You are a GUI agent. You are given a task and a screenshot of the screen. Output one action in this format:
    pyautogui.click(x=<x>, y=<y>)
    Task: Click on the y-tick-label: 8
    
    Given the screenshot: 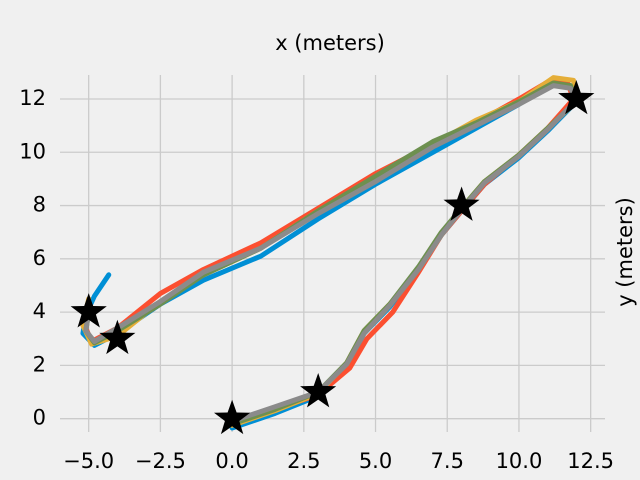 What is the action you would take?
    pyautogui.click(x=39, y=205)
    